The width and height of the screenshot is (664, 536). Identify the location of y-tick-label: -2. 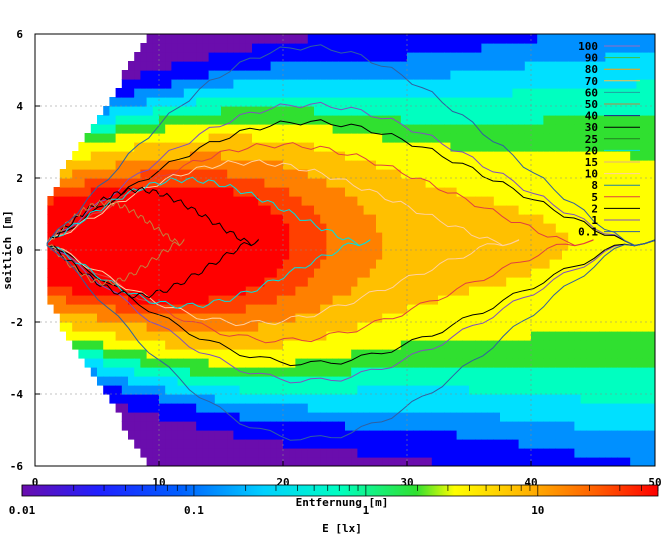
(16, 322).